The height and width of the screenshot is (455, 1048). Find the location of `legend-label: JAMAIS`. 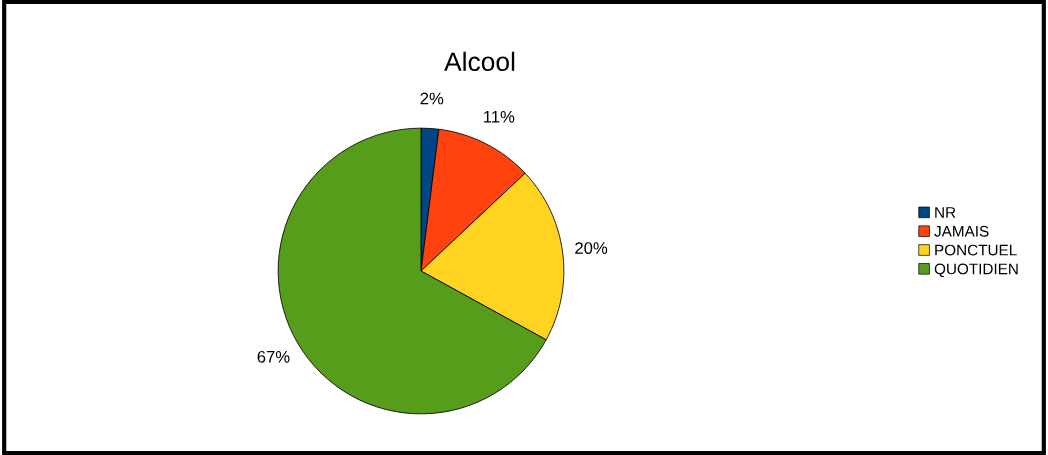

legend-label: JAMAIS is located at coordinates (961, 231).